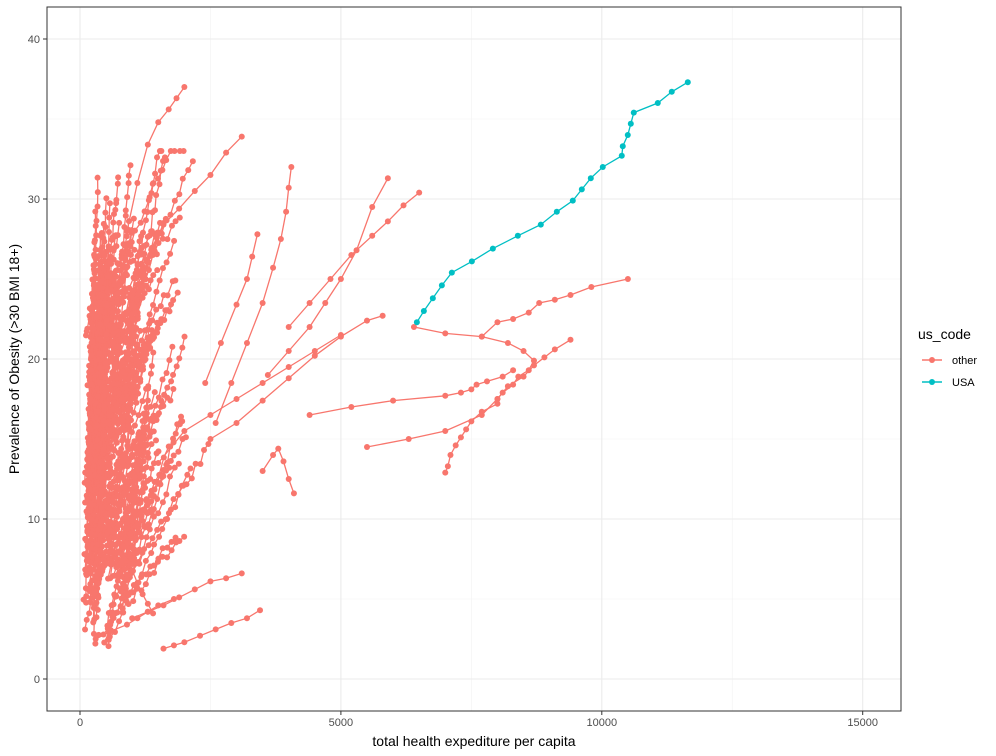 Image resolution: width=996 pixels, height=756 pixels. What do you see at coordinates (341, 723) in the screenshot?
I see `x-tick-label: 5000` at bounding box center [341, 723].